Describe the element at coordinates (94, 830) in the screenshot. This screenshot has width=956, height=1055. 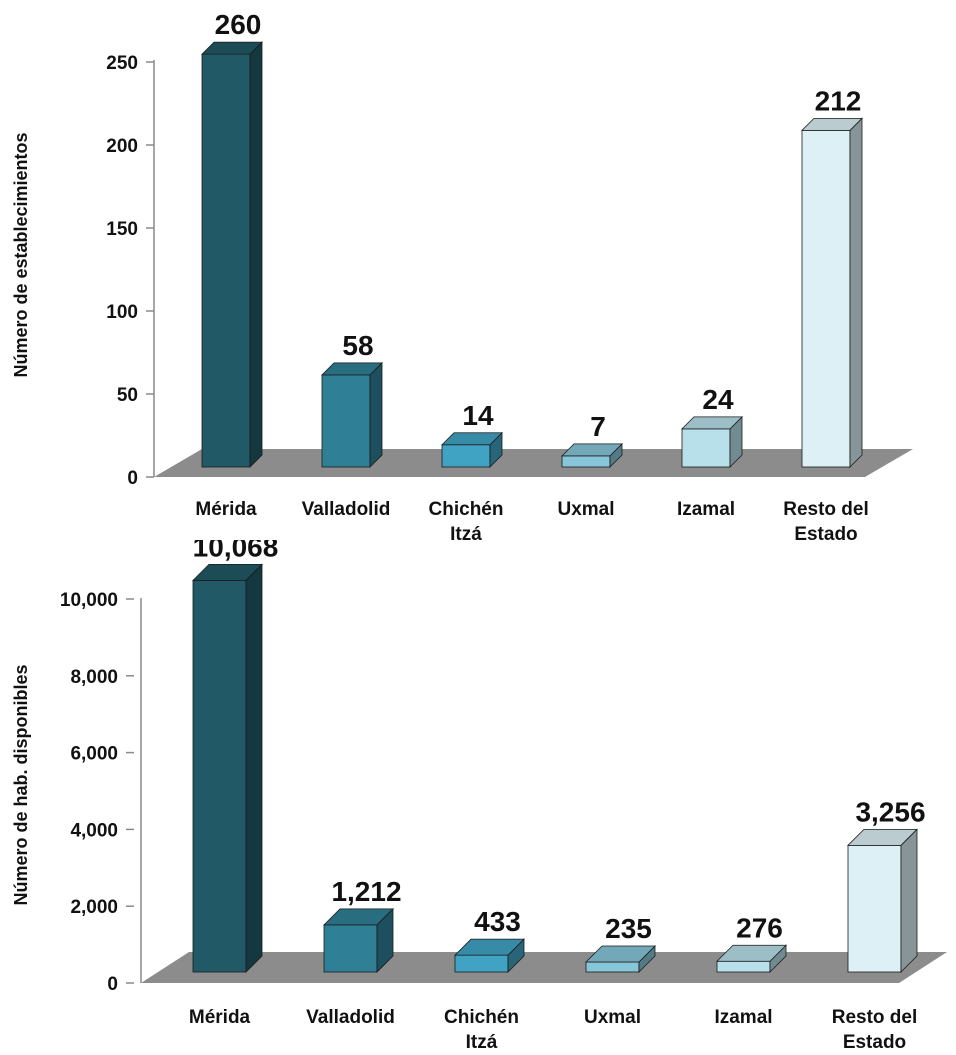
I see `y-tick-label: 4,000` at that location.